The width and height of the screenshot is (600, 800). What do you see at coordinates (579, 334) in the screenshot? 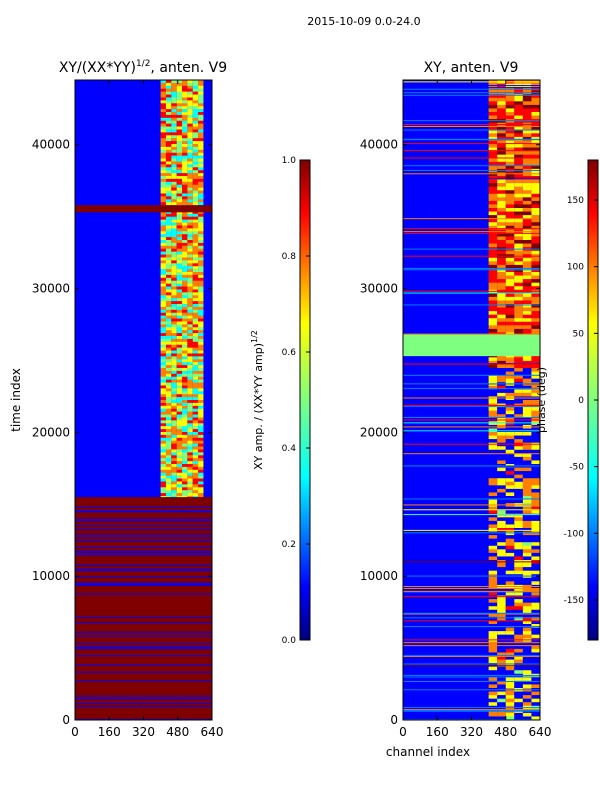
I see `colorbar-tick-label: 50` at bounding box center [579, 334].